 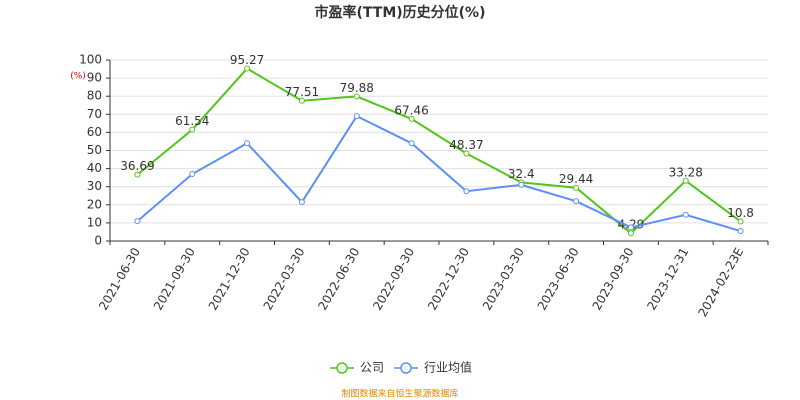 I want to click on x-tick-label: 2021-06-30, so click(x=119, y=278).